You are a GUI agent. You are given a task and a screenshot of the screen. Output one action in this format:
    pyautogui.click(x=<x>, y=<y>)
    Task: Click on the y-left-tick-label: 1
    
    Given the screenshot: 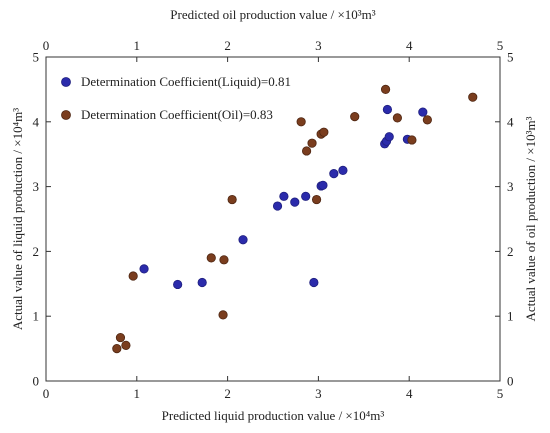 What is the action you would take?
    pyautogui.click(x=36, y=316)
    